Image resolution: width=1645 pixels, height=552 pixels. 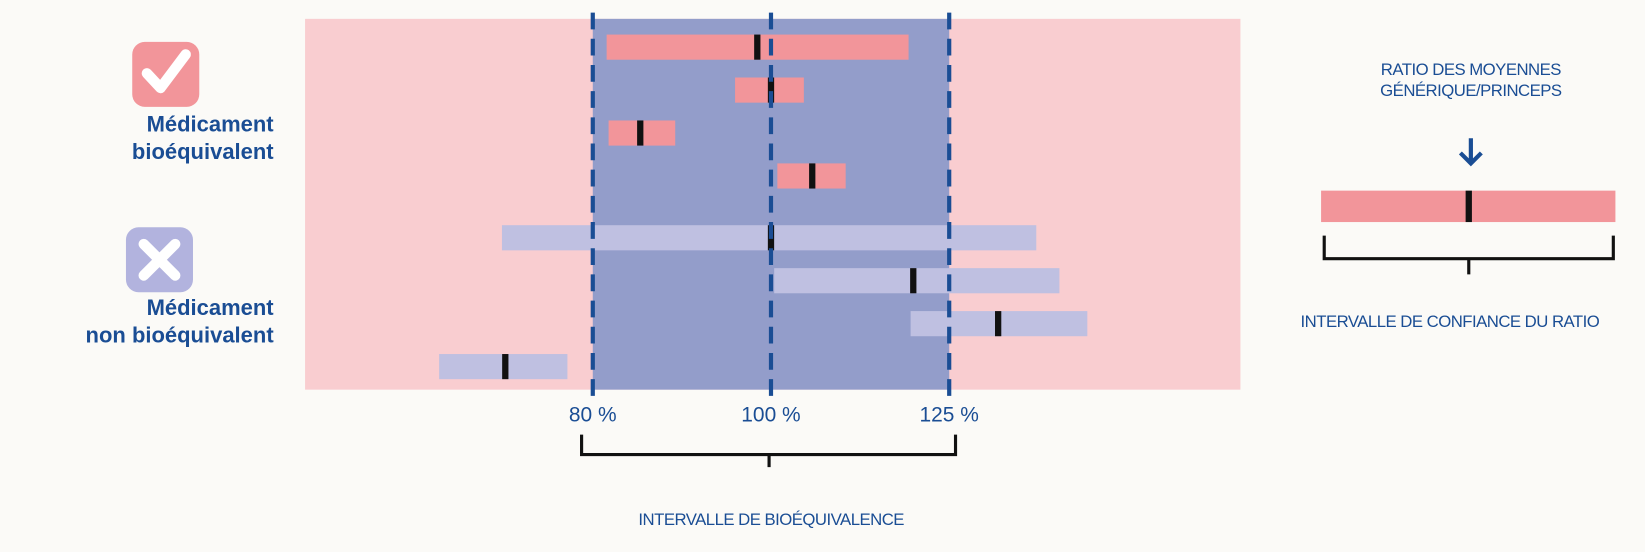 I want to click on bracket, so click(x=769, y=451).